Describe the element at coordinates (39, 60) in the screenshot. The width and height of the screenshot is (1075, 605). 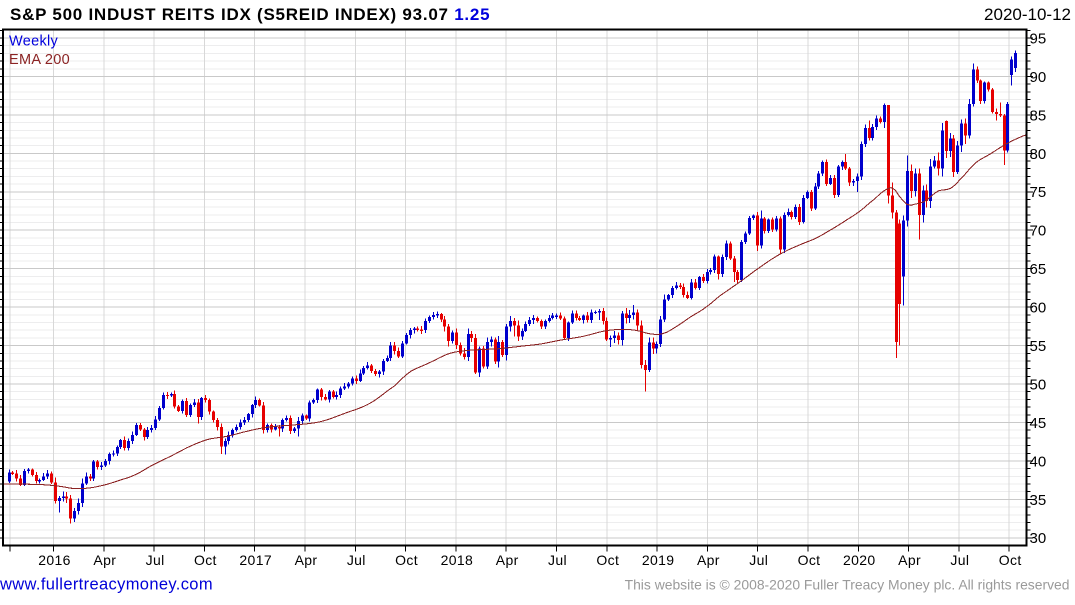
I see `svg-text: EMA 200` at that location.